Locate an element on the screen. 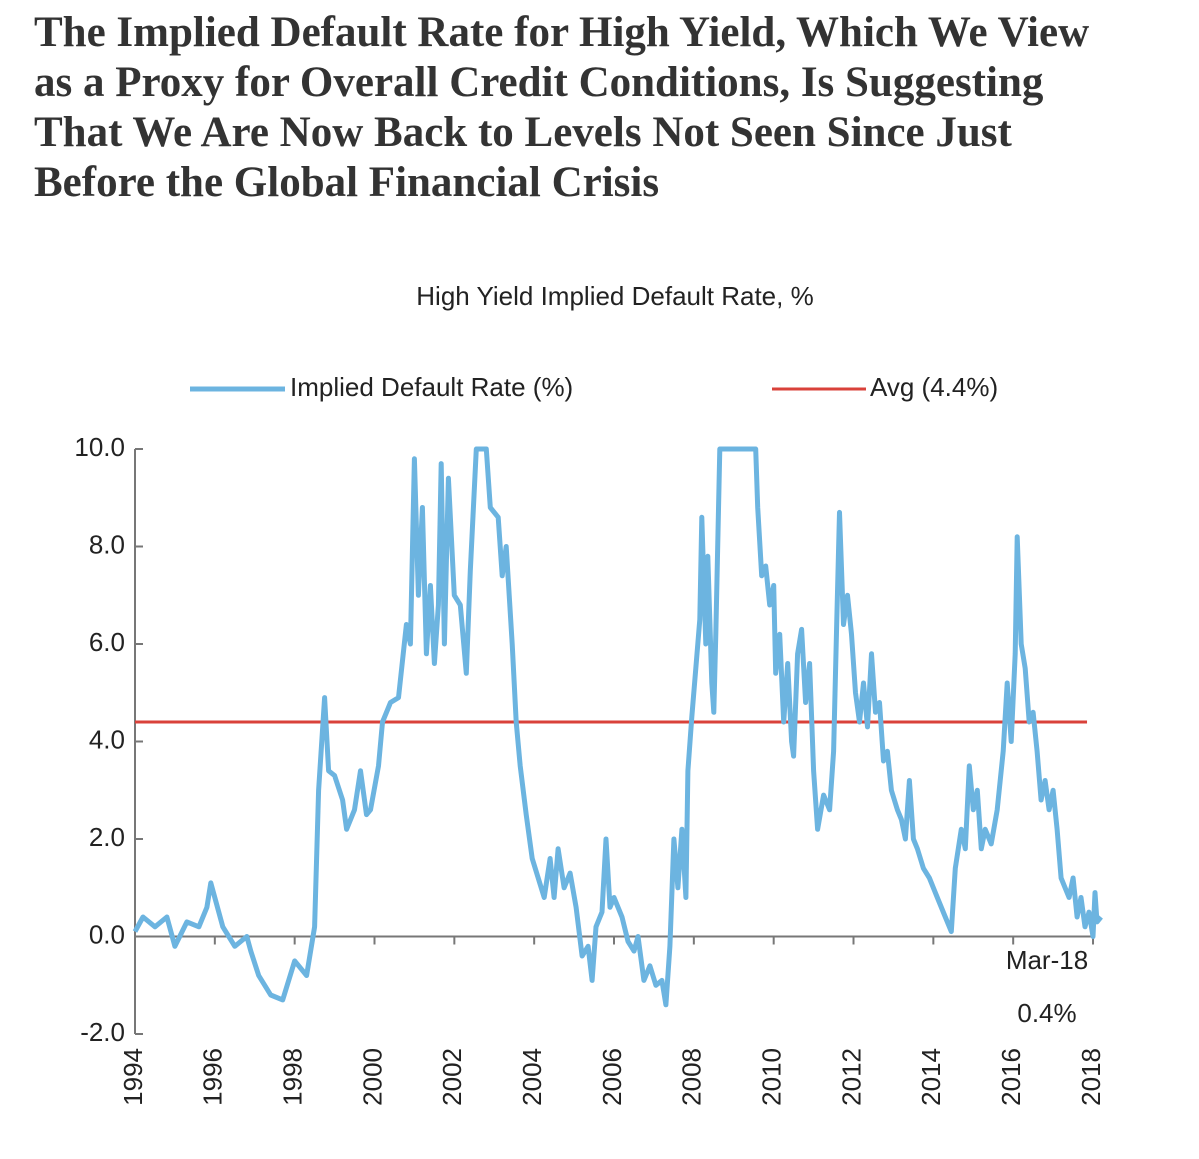  x-tick-label: 2002 is located at coordinates (452, 1077).